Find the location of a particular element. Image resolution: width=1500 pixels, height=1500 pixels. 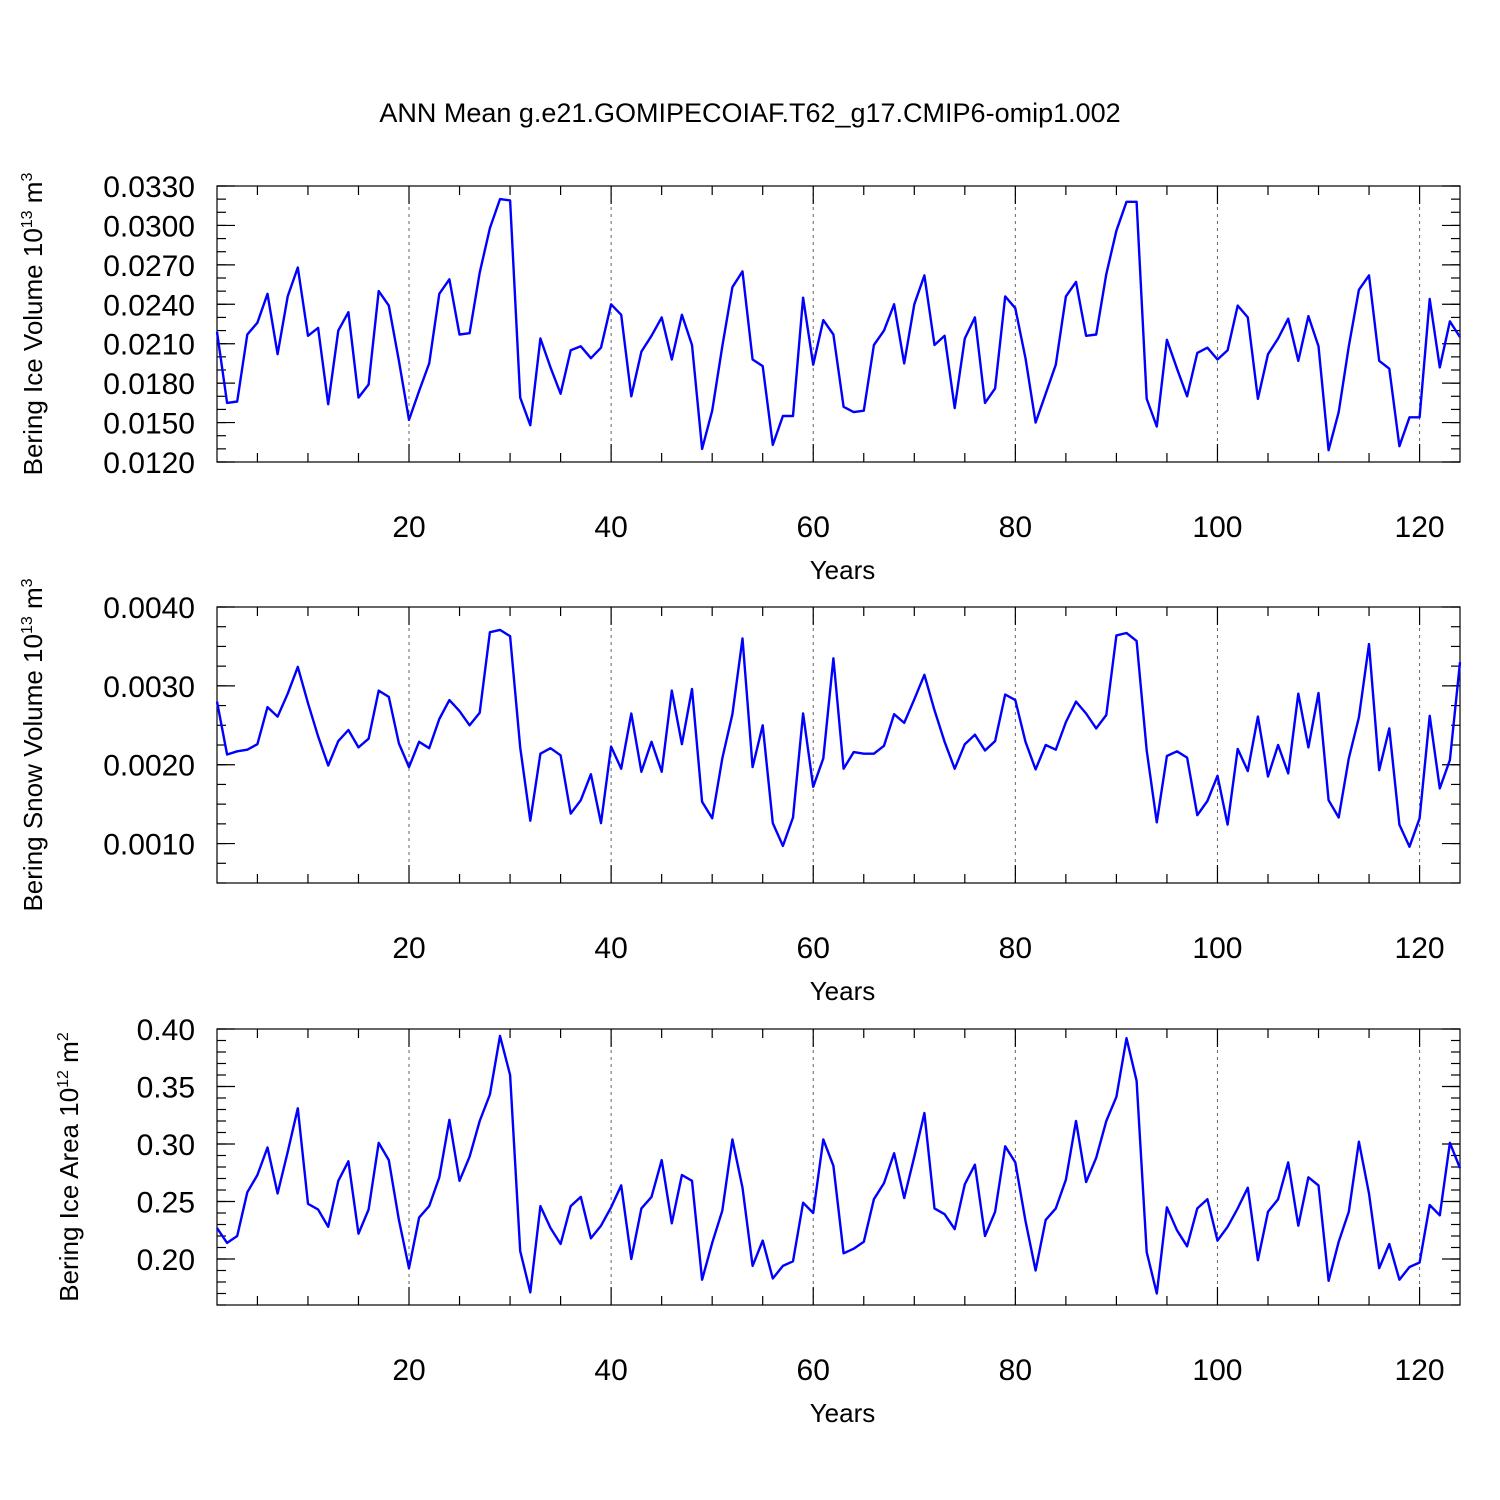

y-tick-label: 0.0040 is located at coordinates (149, 608).